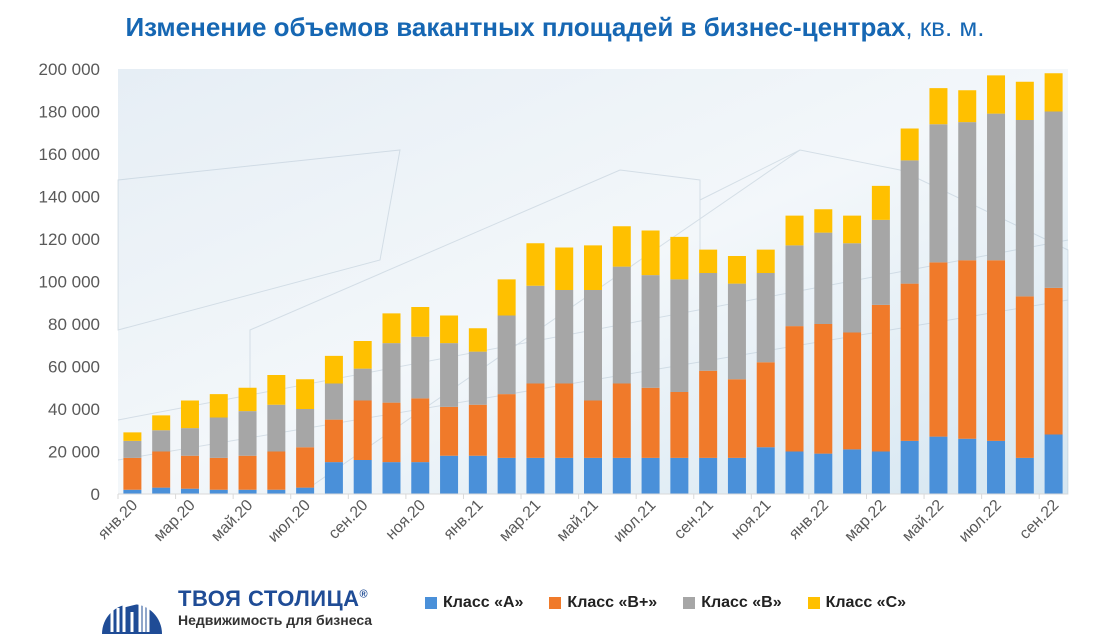 This screenshot has width=1110, height=644. Describe the element at coordinates (69, 69) in the screenshot. I see `y-tick-label: 200 000` at that location.